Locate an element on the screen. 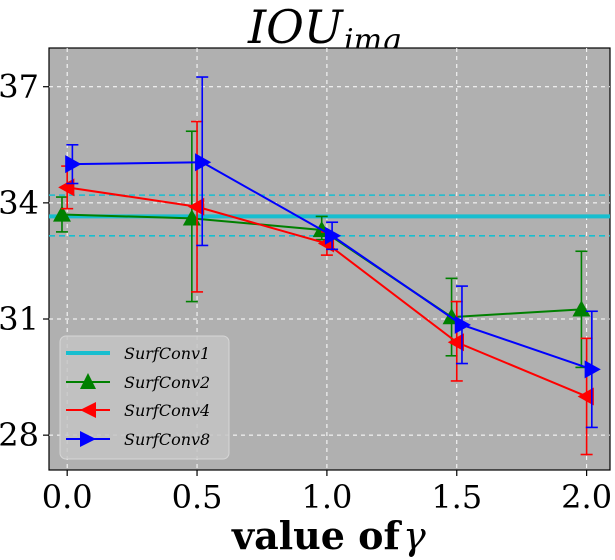  legend-marker-surfconv2 is located at coordinates (88, 381).